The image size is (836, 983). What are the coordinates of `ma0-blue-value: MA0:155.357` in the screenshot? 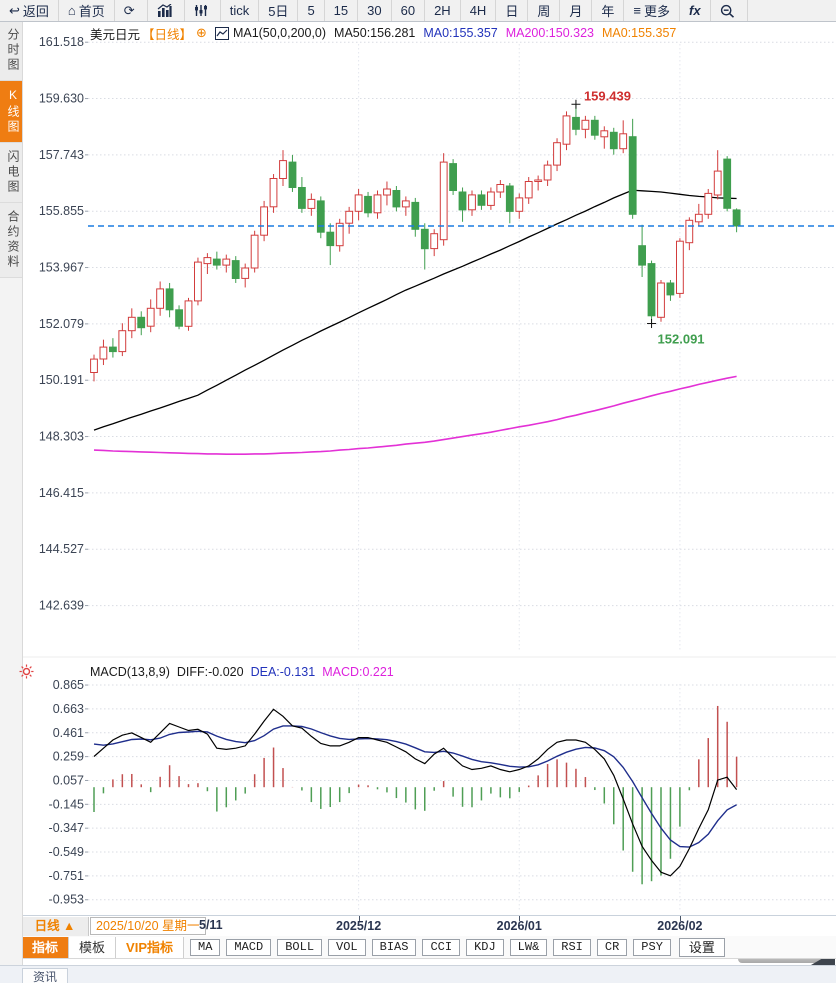 It's located at (460, 33).